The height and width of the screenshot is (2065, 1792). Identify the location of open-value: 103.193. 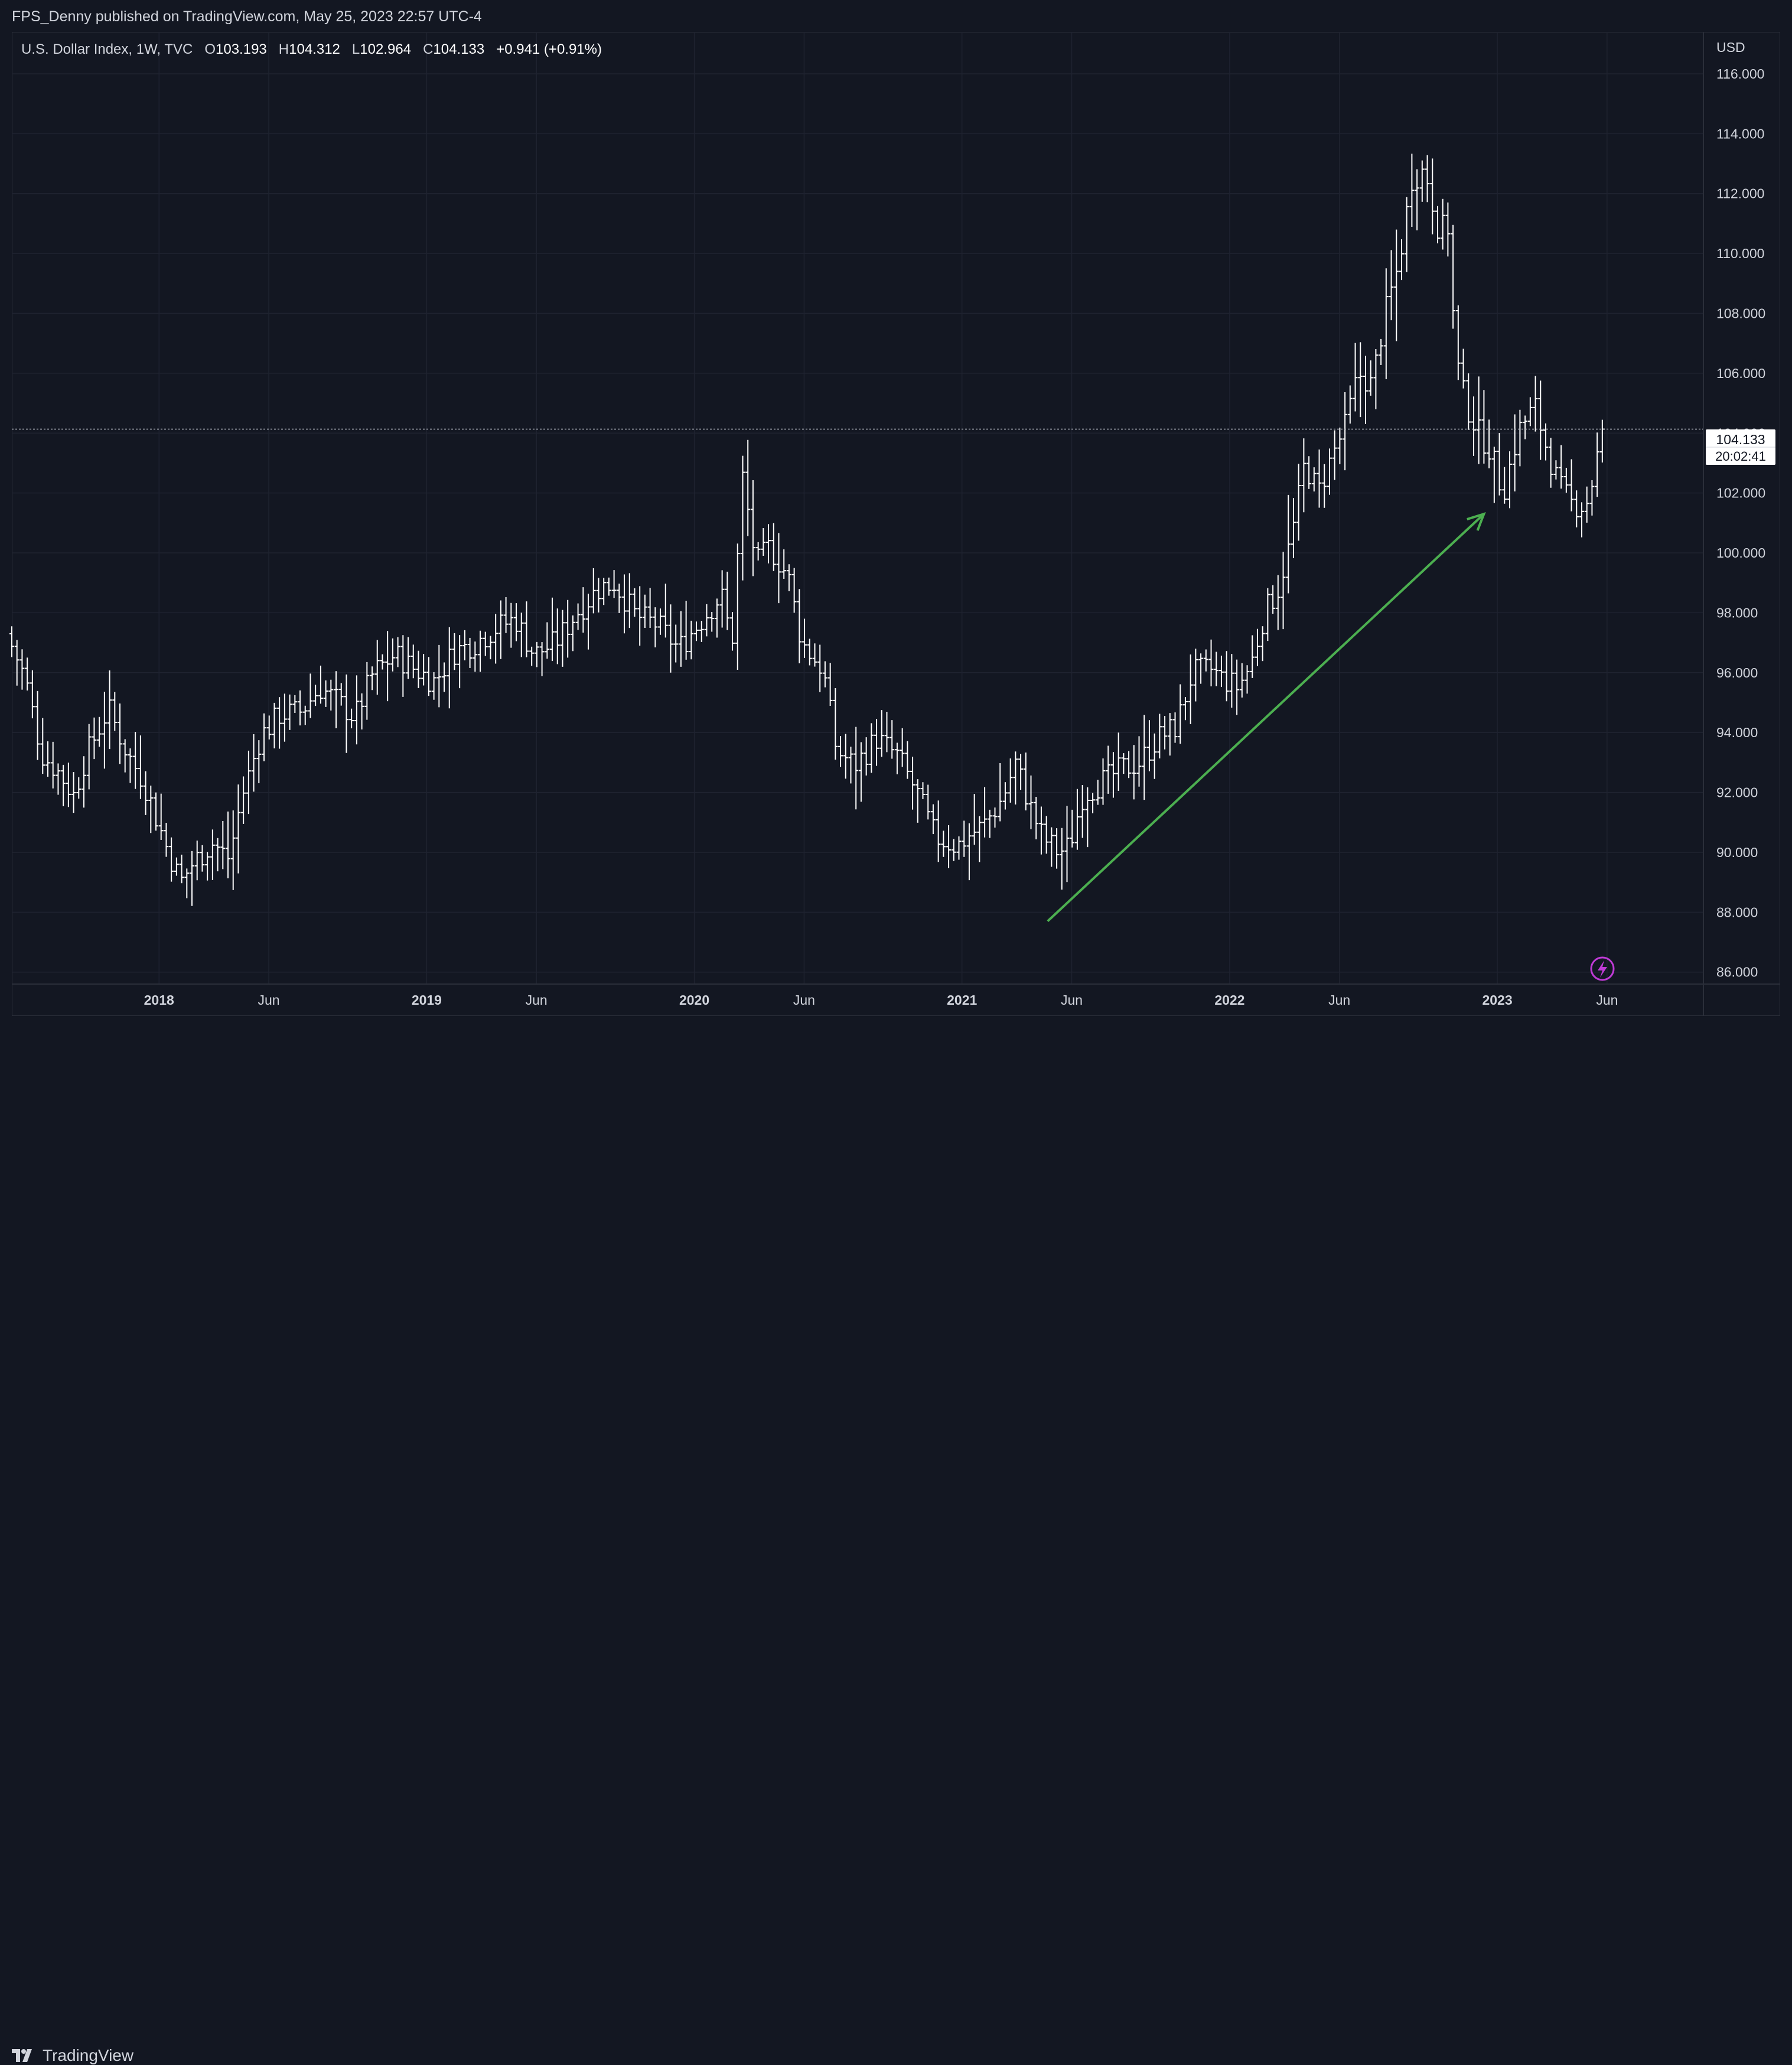
(242, 49).